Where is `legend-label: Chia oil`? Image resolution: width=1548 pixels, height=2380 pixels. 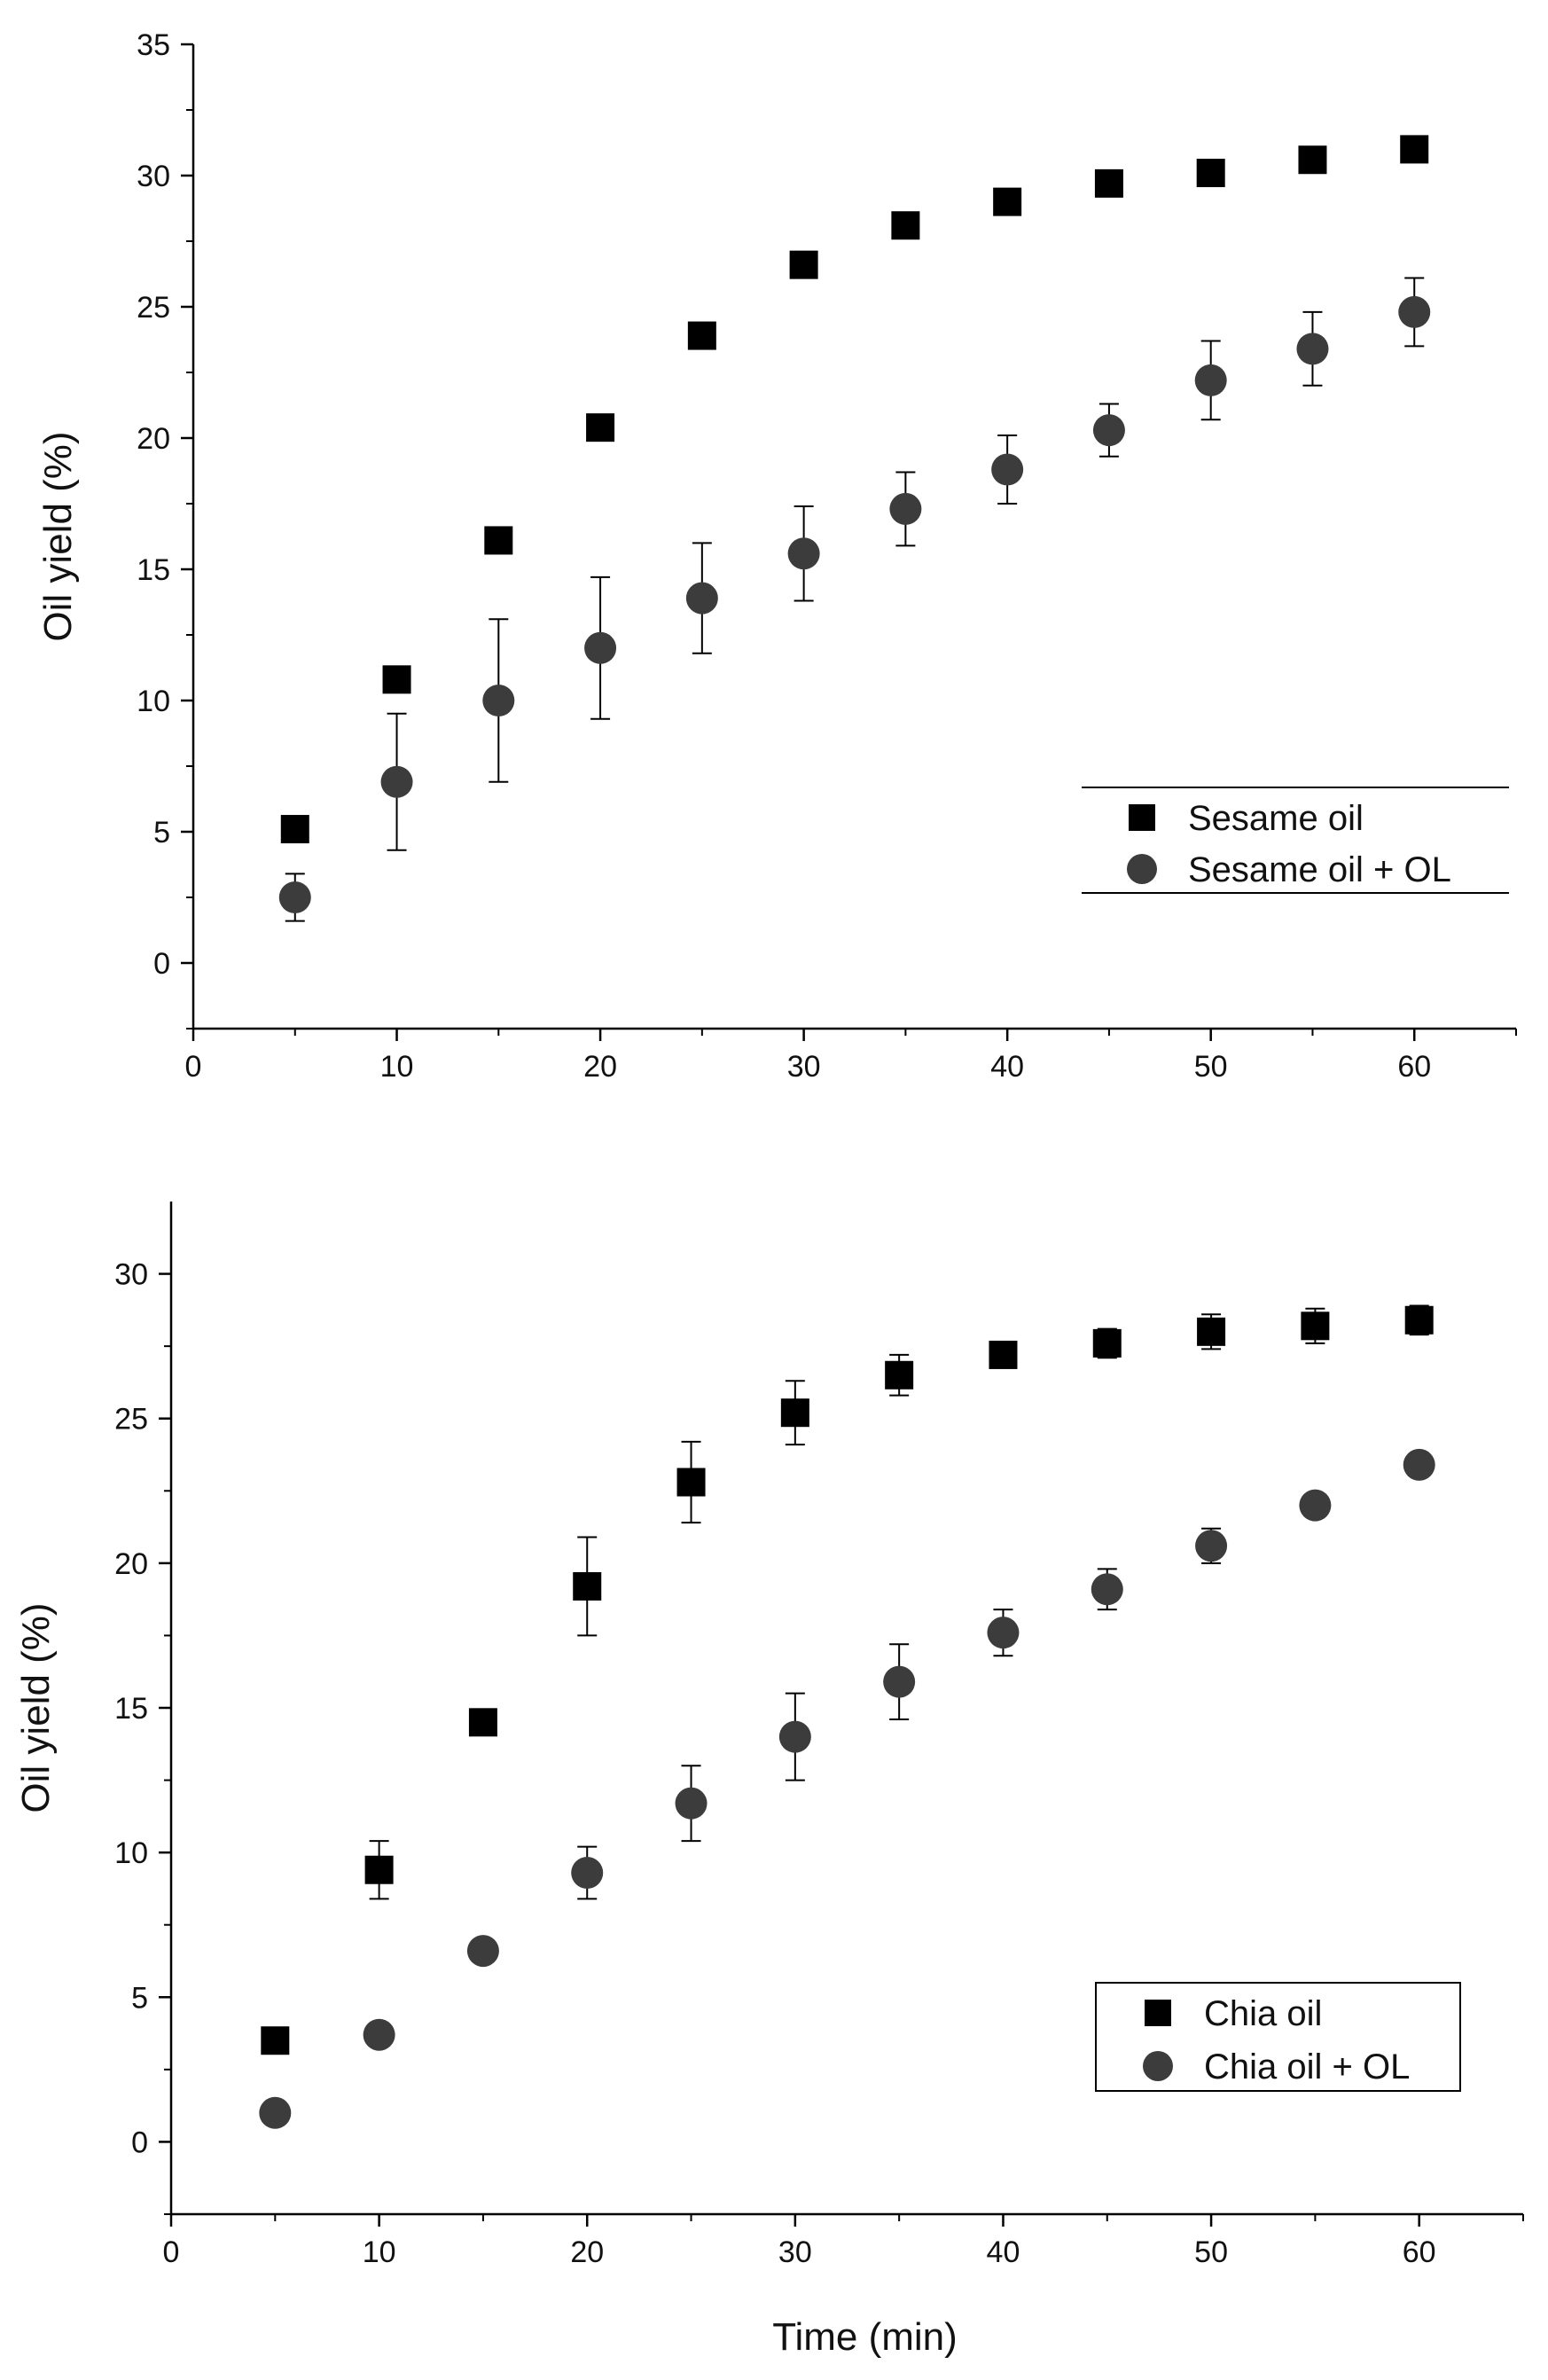
legend-label: Chia oil is located at coordinates (1263, 2013).